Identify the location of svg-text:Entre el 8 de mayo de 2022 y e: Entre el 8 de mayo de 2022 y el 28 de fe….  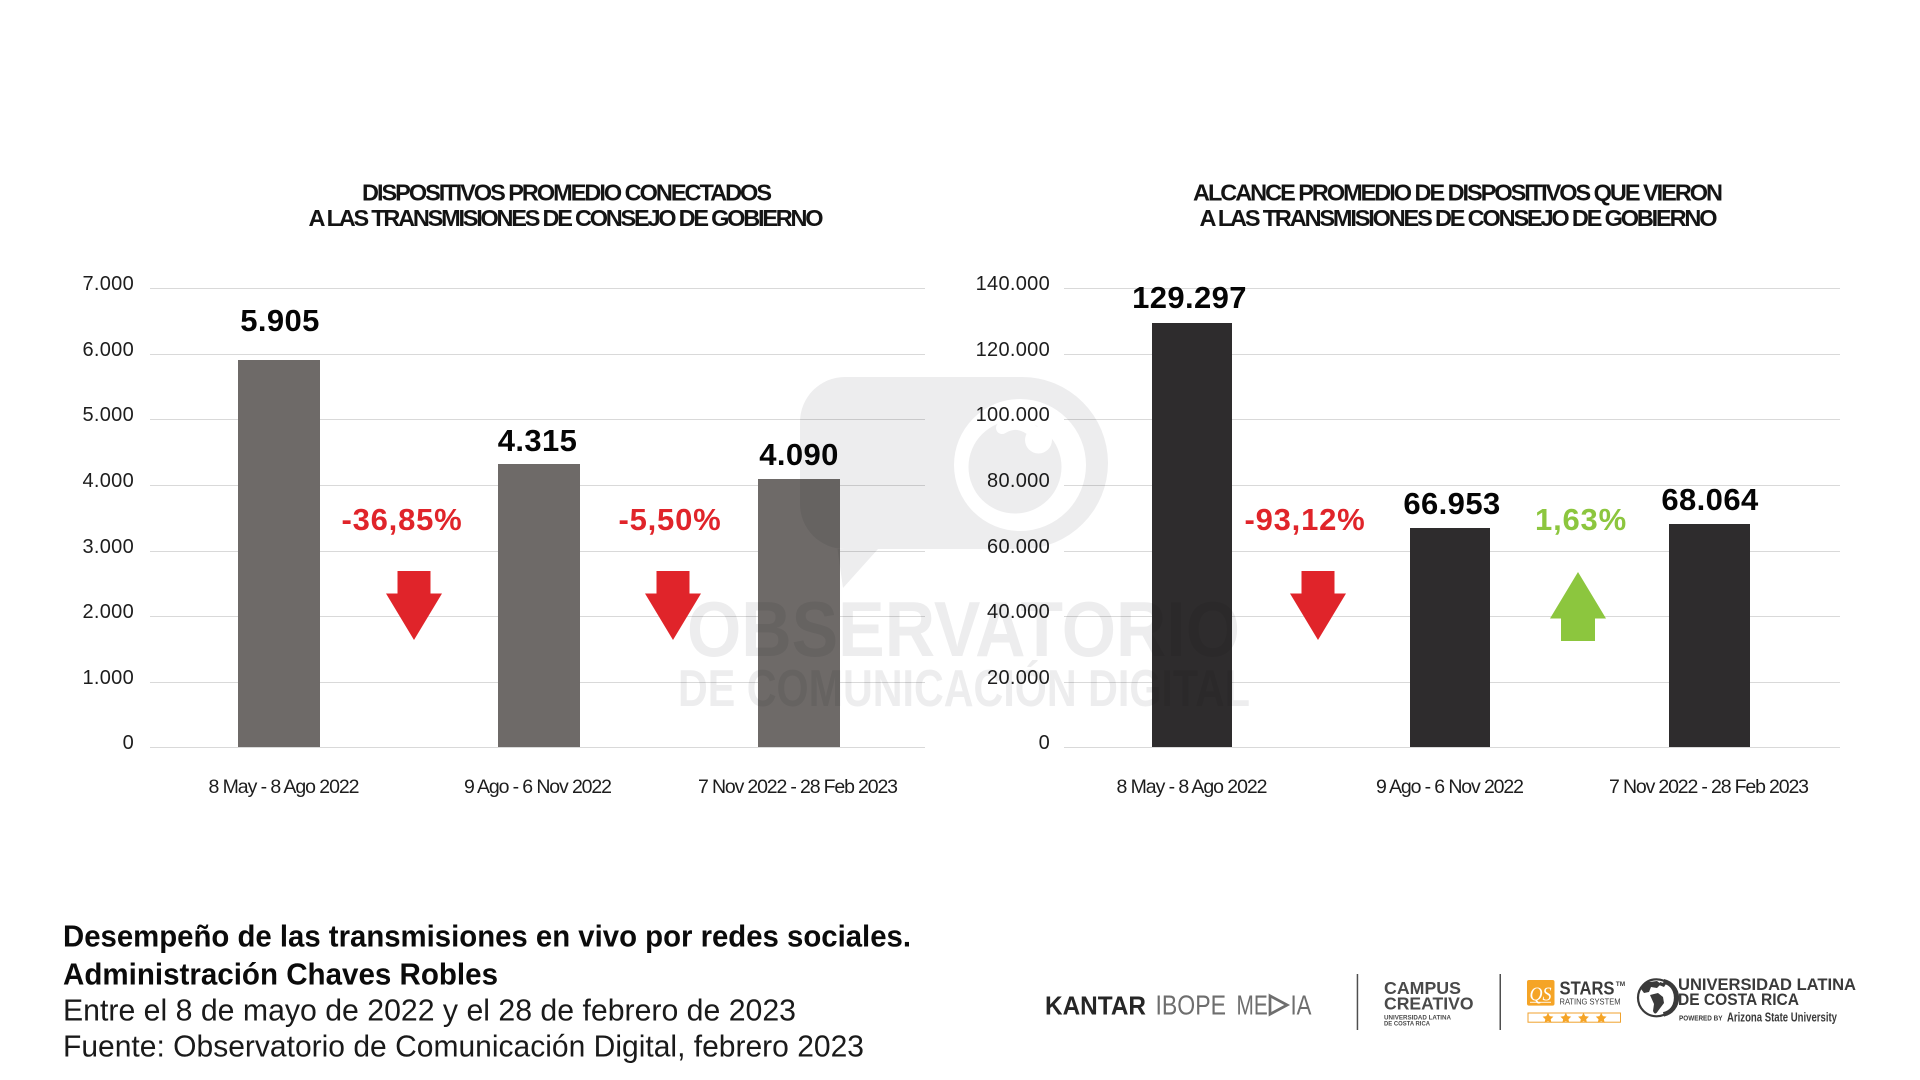
(429, 1009).